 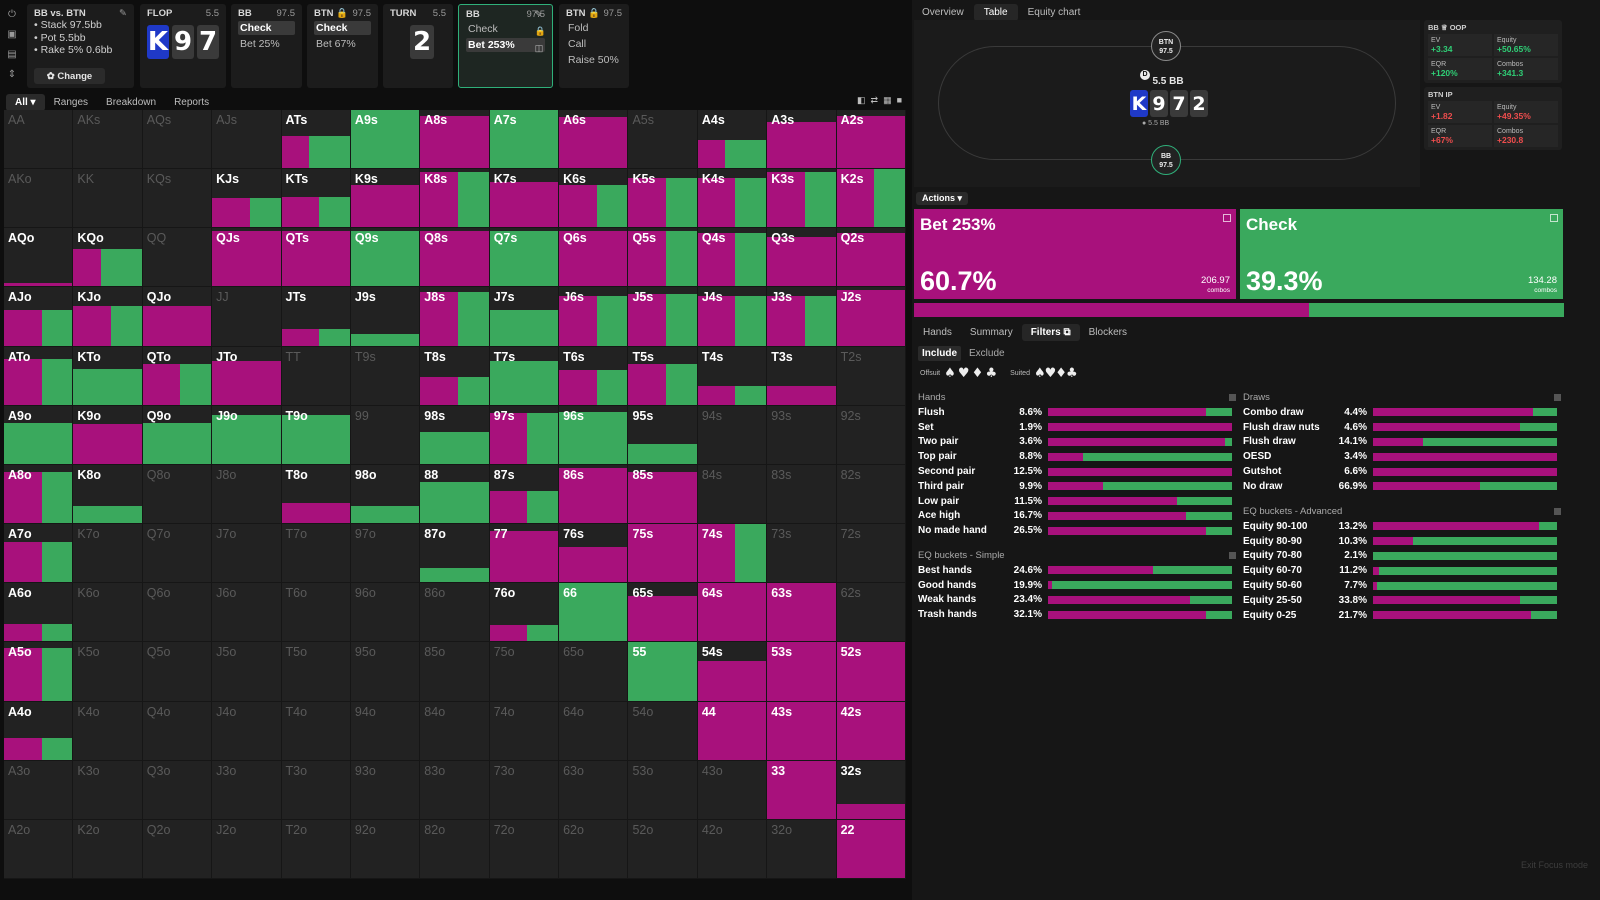 I want to click on edit-icon: ✎, so click(x=538, y=14).